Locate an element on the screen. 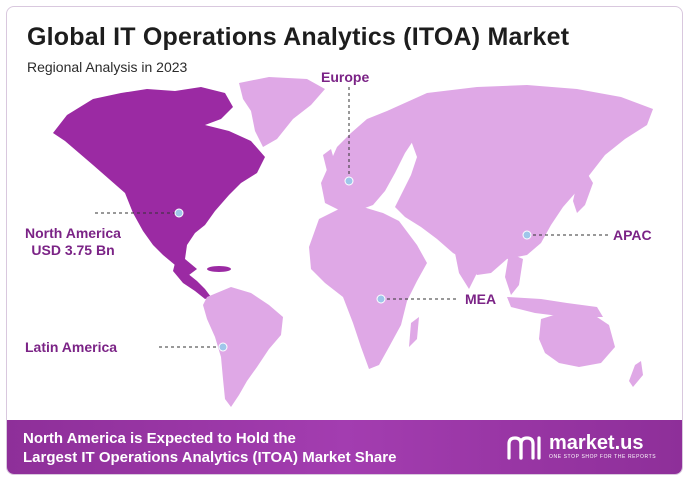 This screenshot has width=689, height=481. madagascar-shape is located at coordinates (414, 332).